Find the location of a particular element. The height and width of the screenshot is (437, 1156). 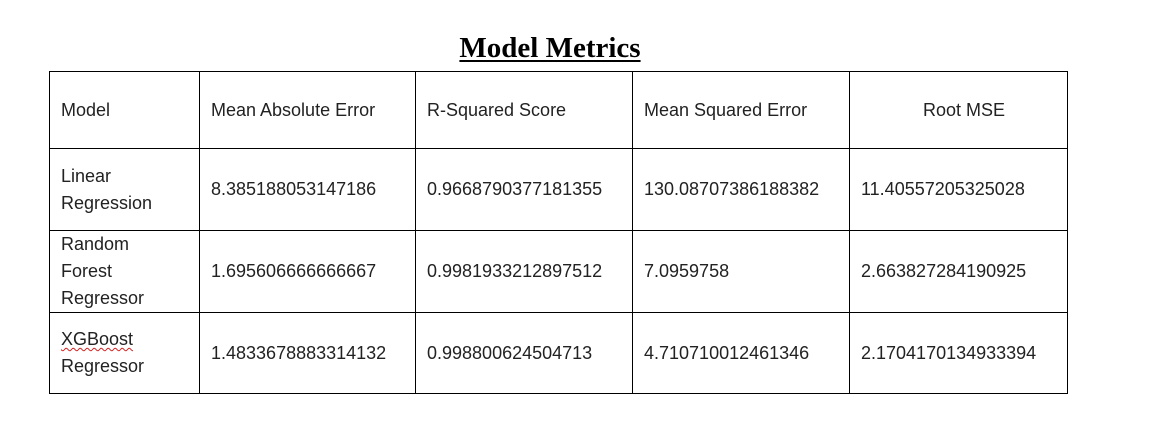

spellcheck-flagged-word: XGBoost is located at coordinates (97, 339).